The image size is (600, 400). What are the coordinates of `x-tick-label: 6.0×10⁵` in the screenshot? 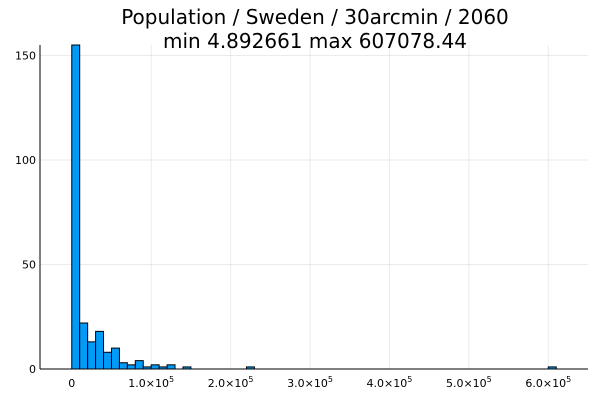 It's located at (548, 382).